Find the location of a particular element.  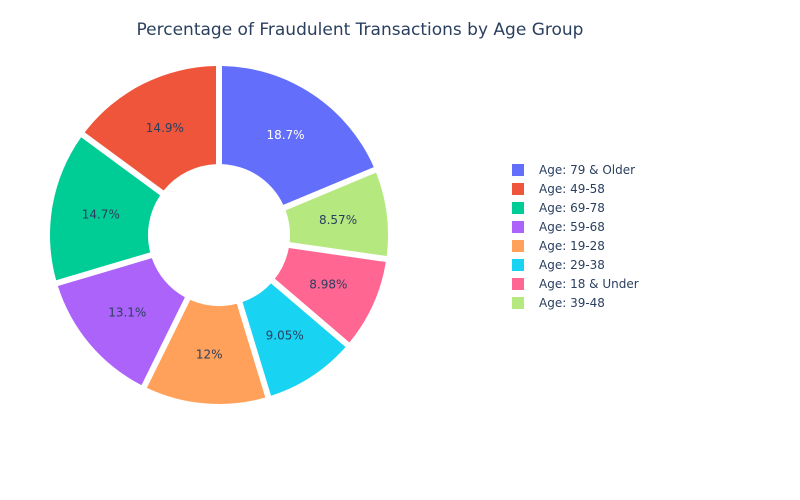

legend-item: Age: 79 & Older is located at coordinates (575, 169).